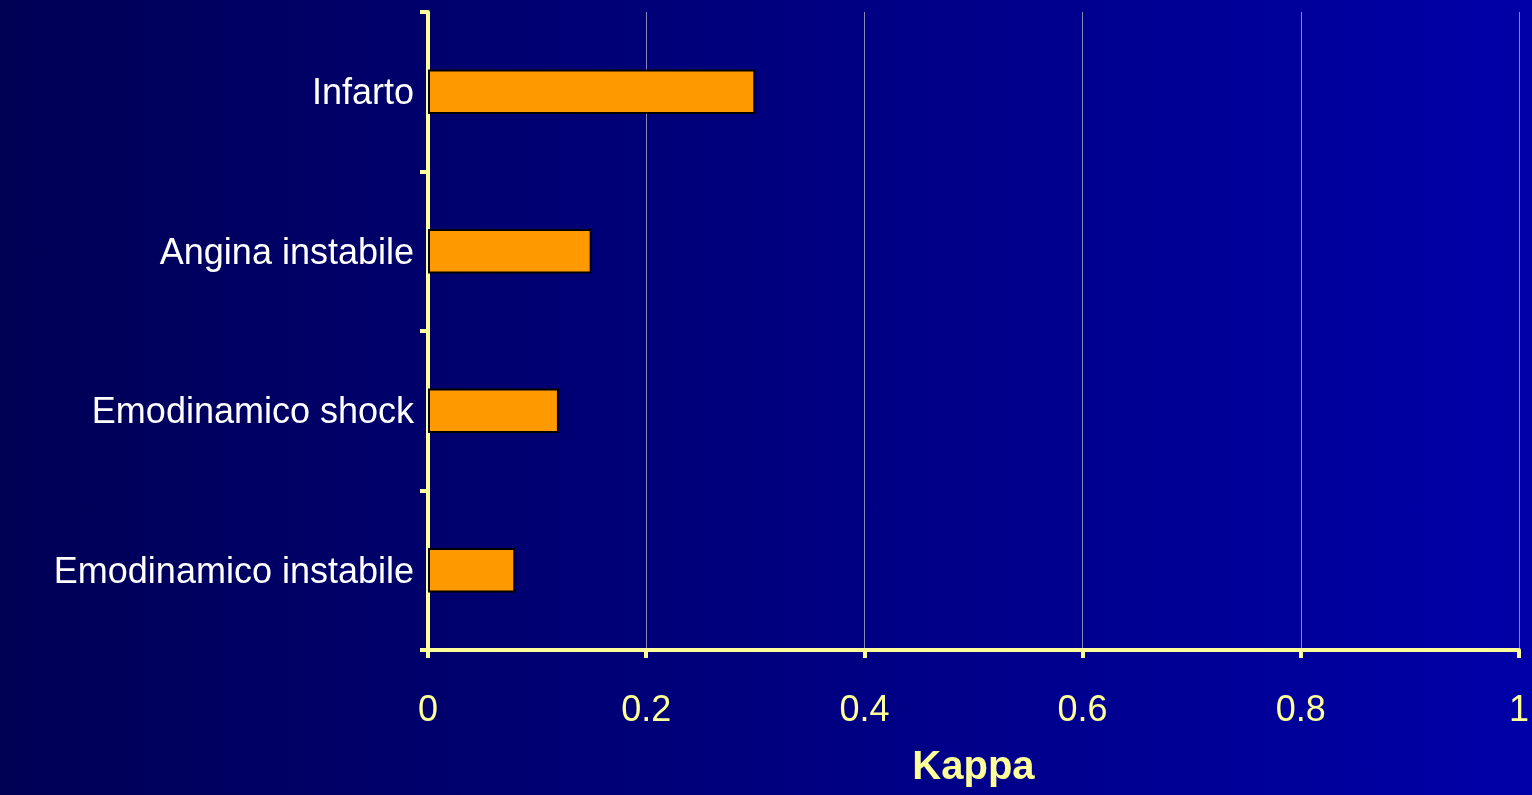 The image size is (1532, 795). I want to click on y-tick-label: Angina instabile, so click(286, 251).